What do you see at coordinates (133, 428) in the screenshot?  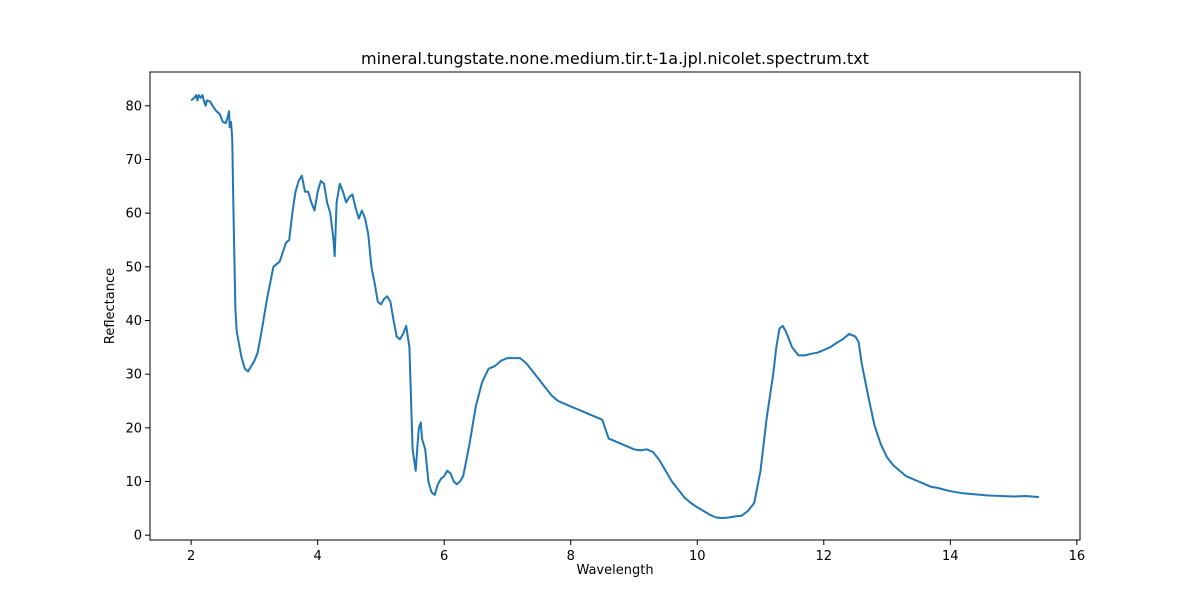 I see `y-tick-label: 20` at bounding box center [133, 428].